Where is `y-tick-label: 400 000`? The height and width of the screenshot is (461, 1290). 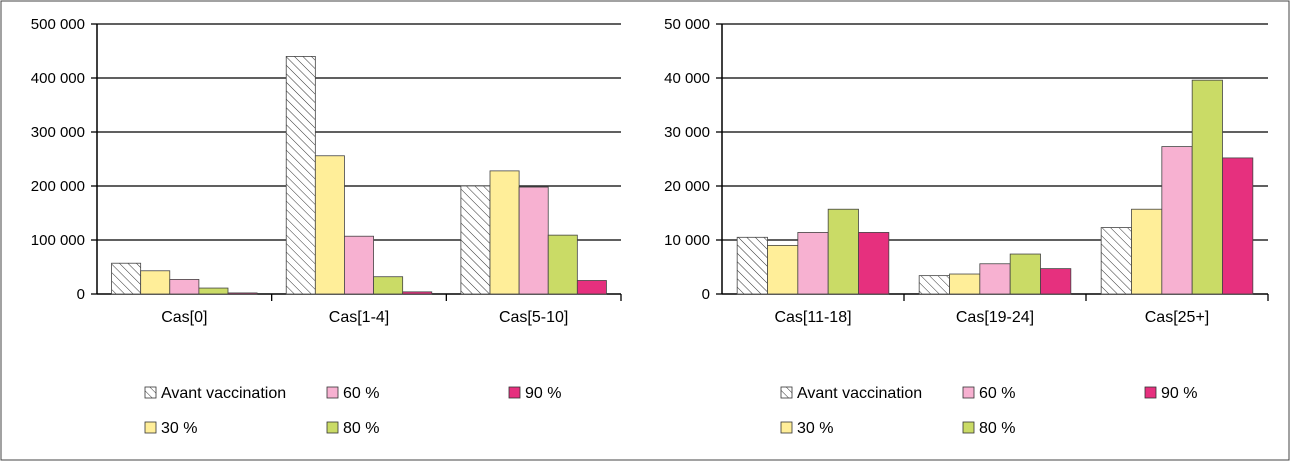
y-tick-label: 400 000 is located at coordinates (58, 78).